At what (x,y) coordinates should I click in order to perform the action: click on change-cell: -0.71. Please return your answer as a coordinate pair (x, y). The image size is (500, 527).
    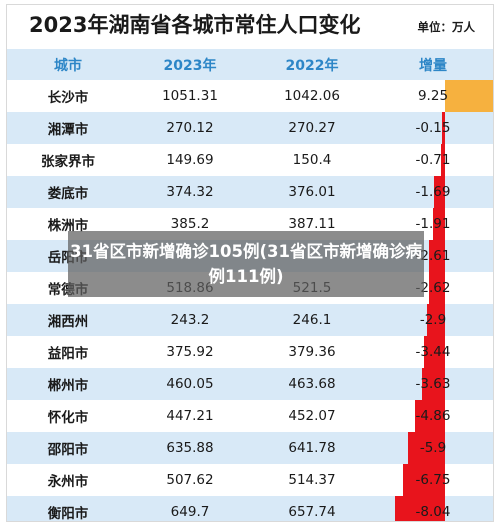
    Looking at the image, I should click on (433, 160).